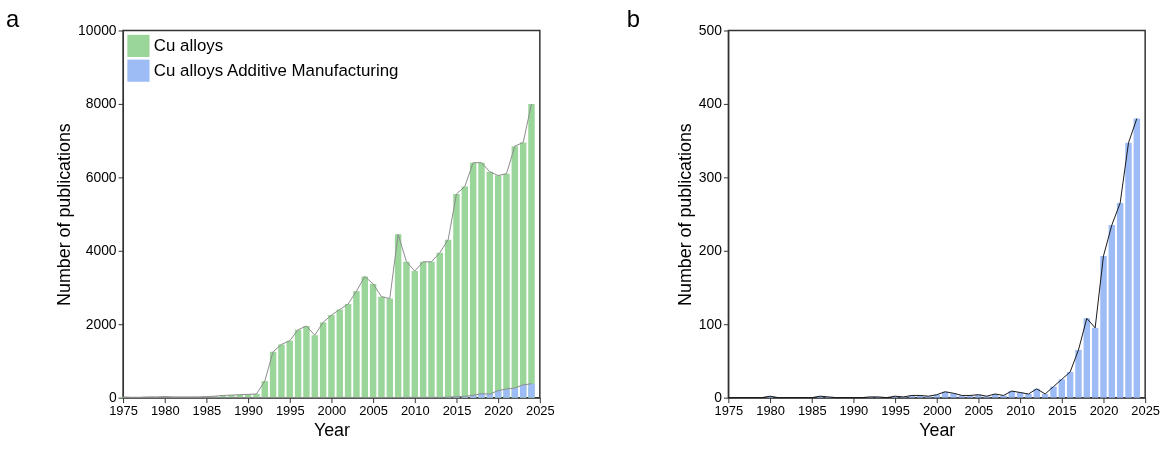 The image size is (1166, 468). What do you see at coordinates (97, 29) in the screenshot?
I see `y-tick-label: 10000` at bounding box center [97, 29].